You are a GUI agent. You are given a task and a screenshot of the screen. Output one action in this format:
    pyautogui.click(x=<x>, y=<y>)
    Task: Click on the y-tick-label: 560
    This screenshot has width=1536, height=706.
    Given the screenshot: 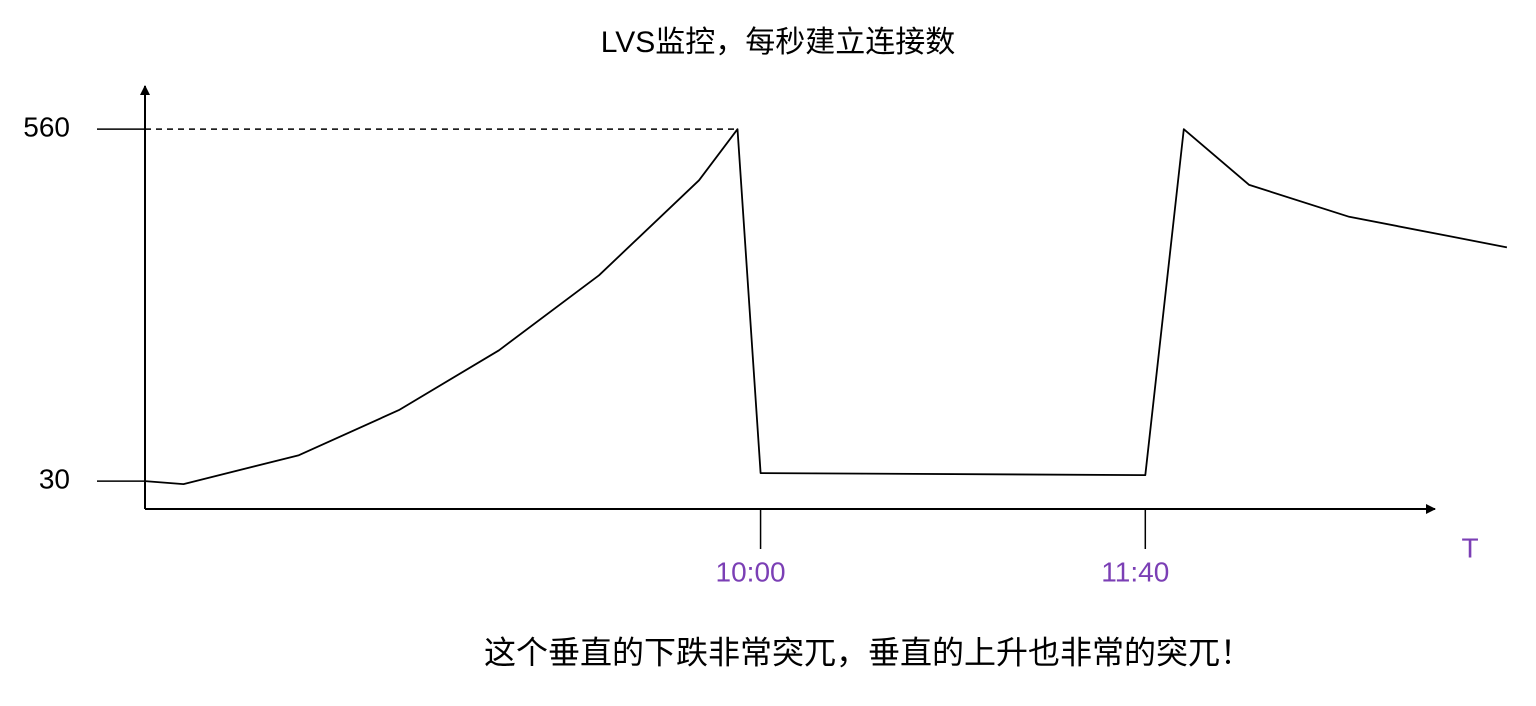 What is the action you would take?
    pyautogui.click(x=46, y=127)
    